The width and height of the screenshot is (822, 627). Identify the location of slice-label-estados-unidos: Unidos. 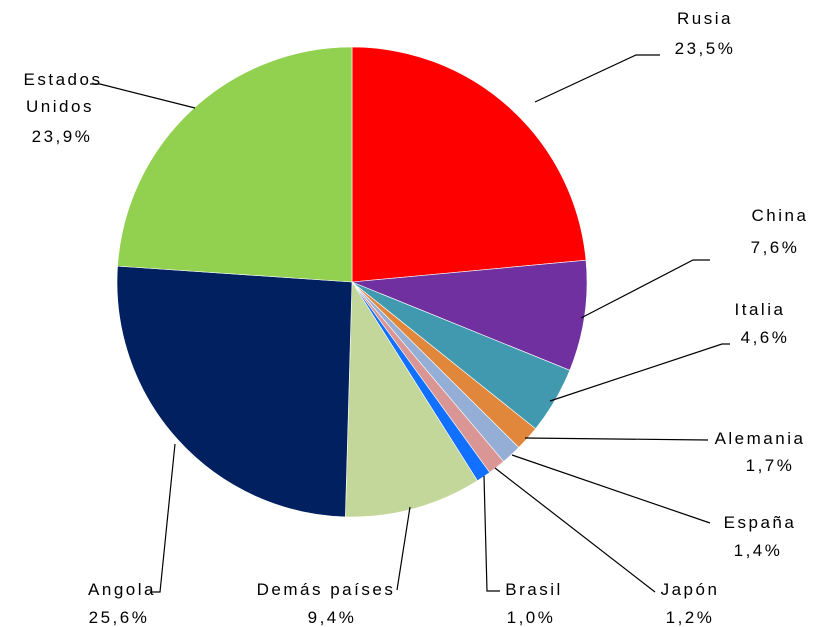
(60, 106).